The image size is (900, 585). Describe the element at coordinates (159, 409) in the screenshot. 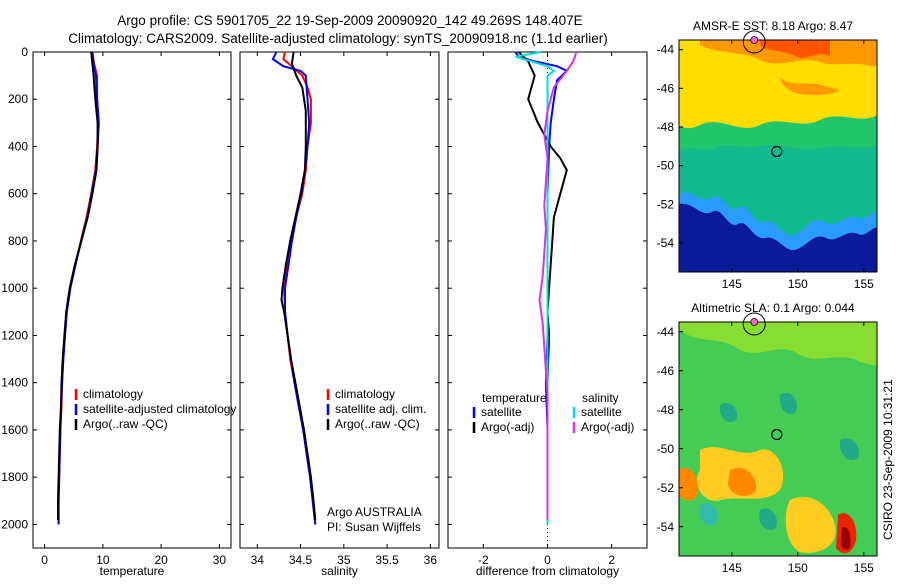

I see `temperature-legend-entry: satellite-adjusted climatology` at that location.